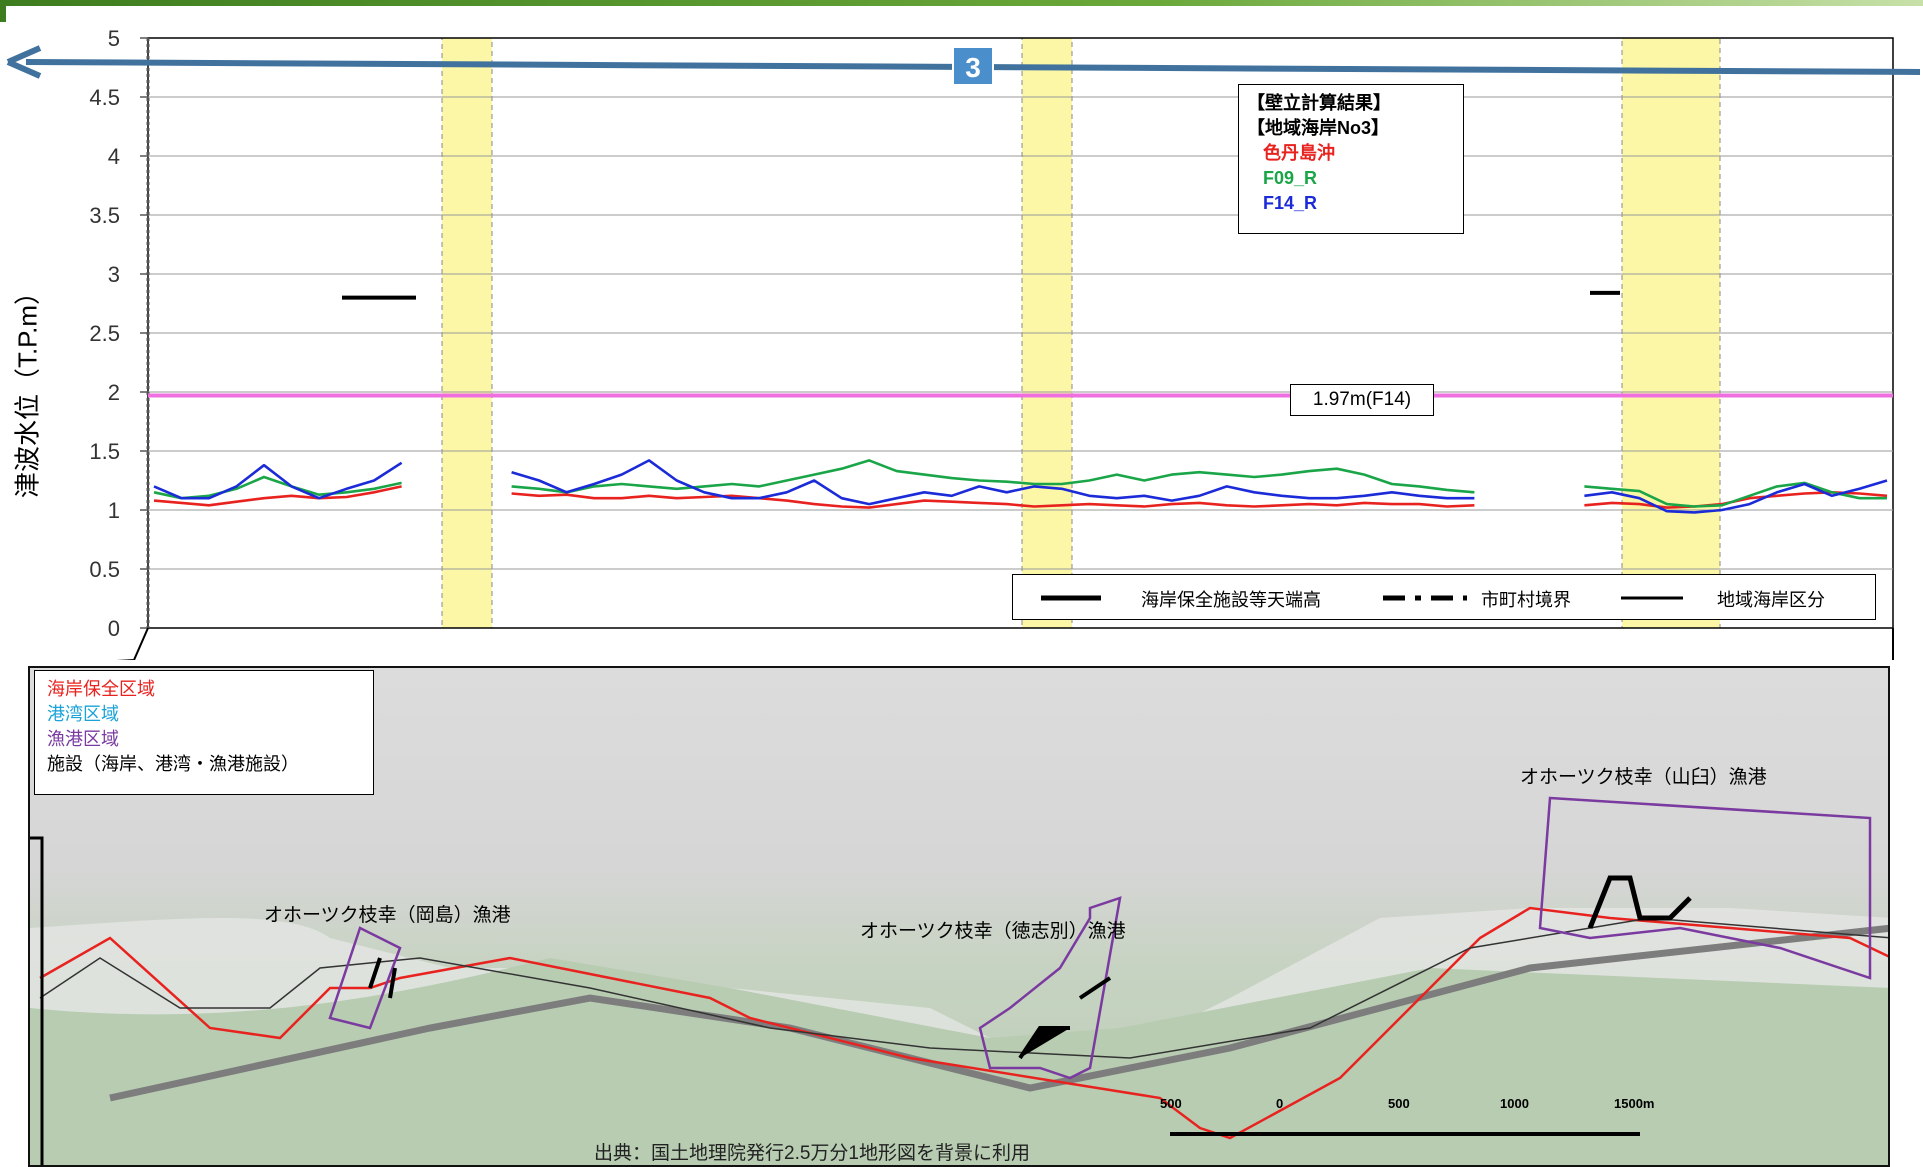  What do you see at coordinates (1351, 159) in the screenshot?
I see `series-legend: 【壁立計算結果】 【地域海岸No3】 色丹島沖 F09_R F14_R` at bounding box center [1351, 159].